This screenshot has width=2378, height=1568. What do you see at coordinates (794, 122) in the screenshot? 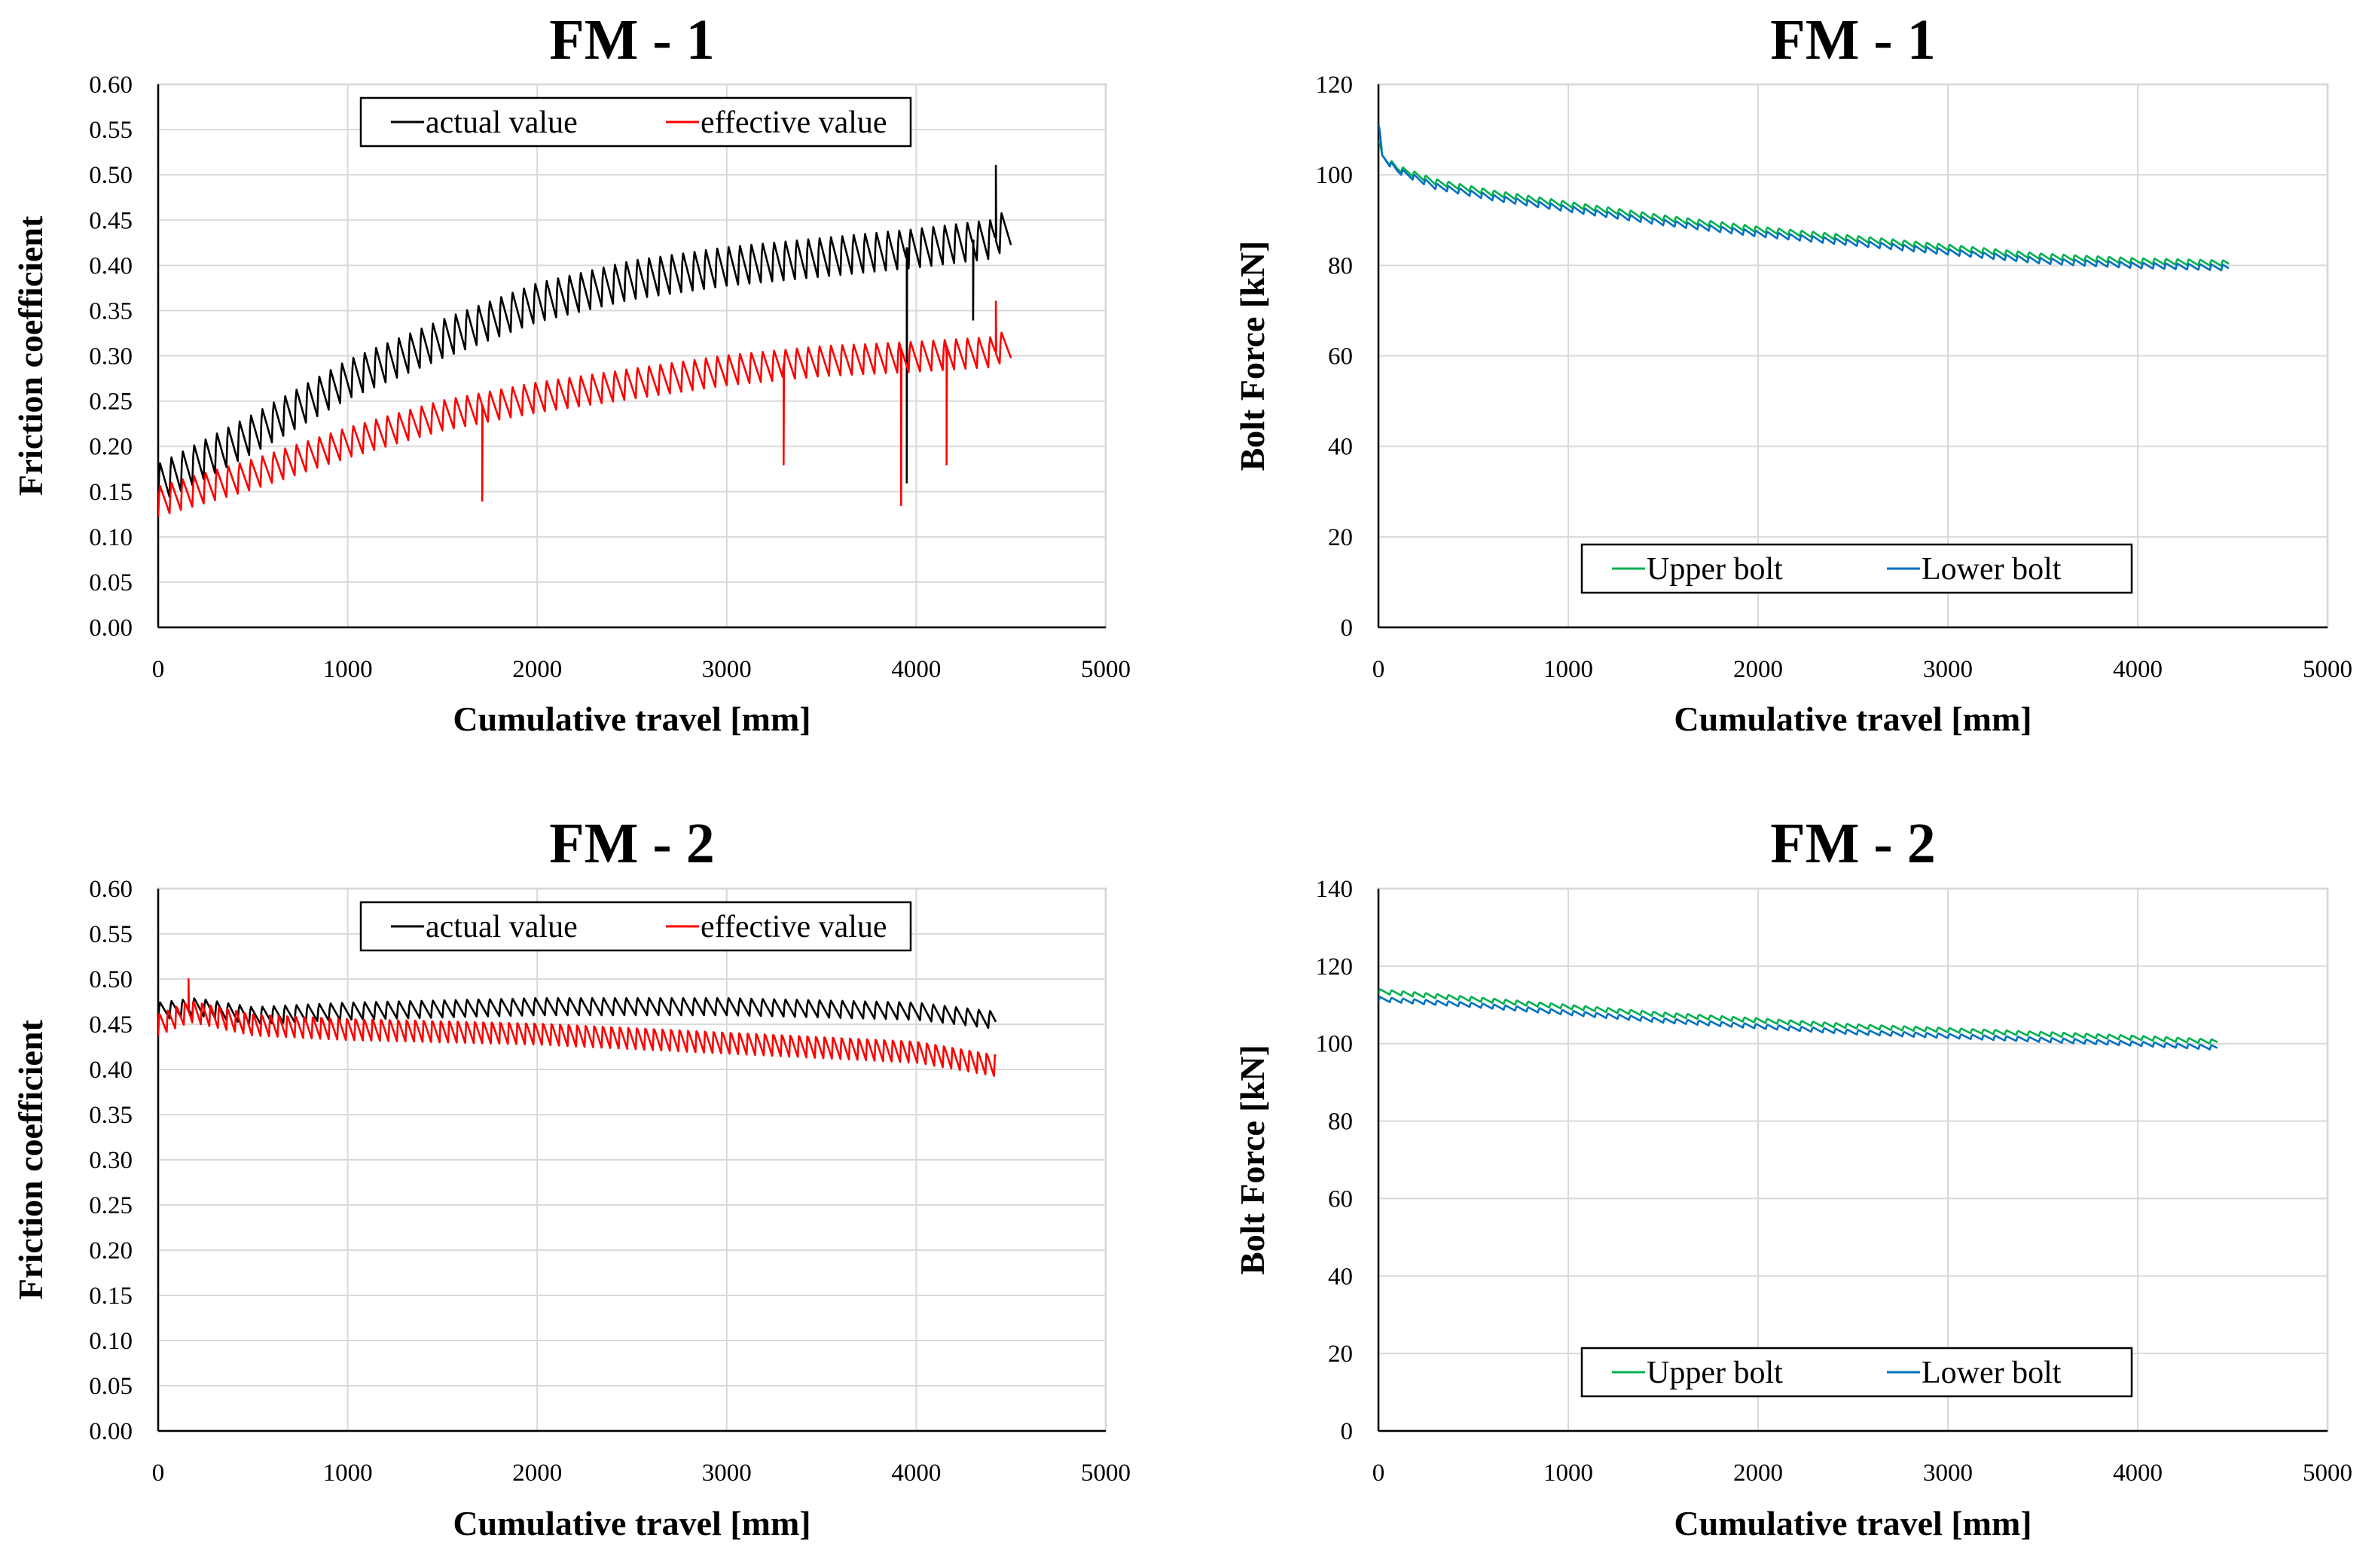
I see `legend-entry-label: effective value` at bounding box center [794, 122].